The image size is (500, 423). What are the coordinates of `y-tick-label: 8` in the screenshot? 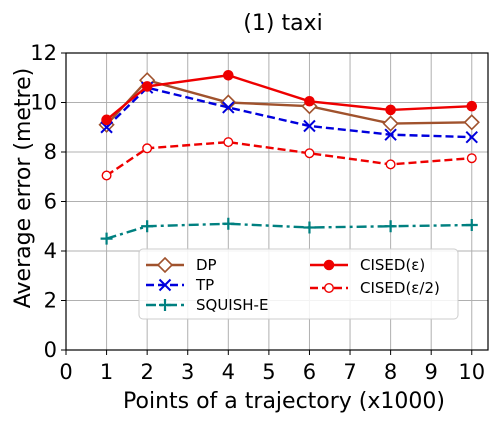 It's located at (50, 152).